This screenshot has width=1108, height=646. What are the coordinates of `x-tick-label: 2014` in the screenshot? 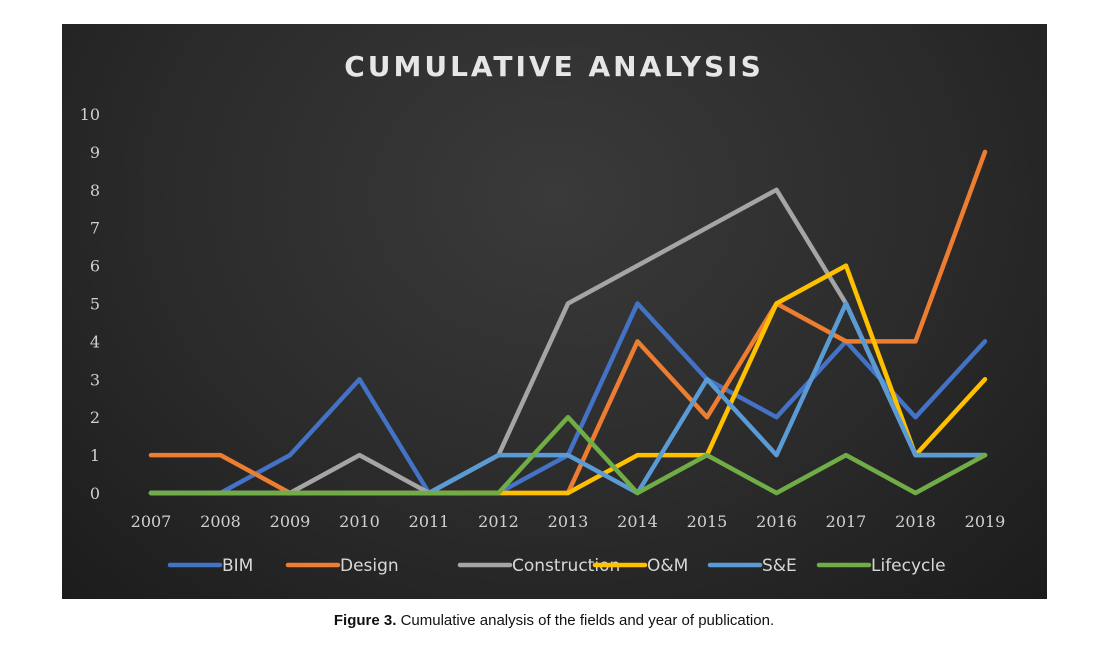 It's located at (637, 521).